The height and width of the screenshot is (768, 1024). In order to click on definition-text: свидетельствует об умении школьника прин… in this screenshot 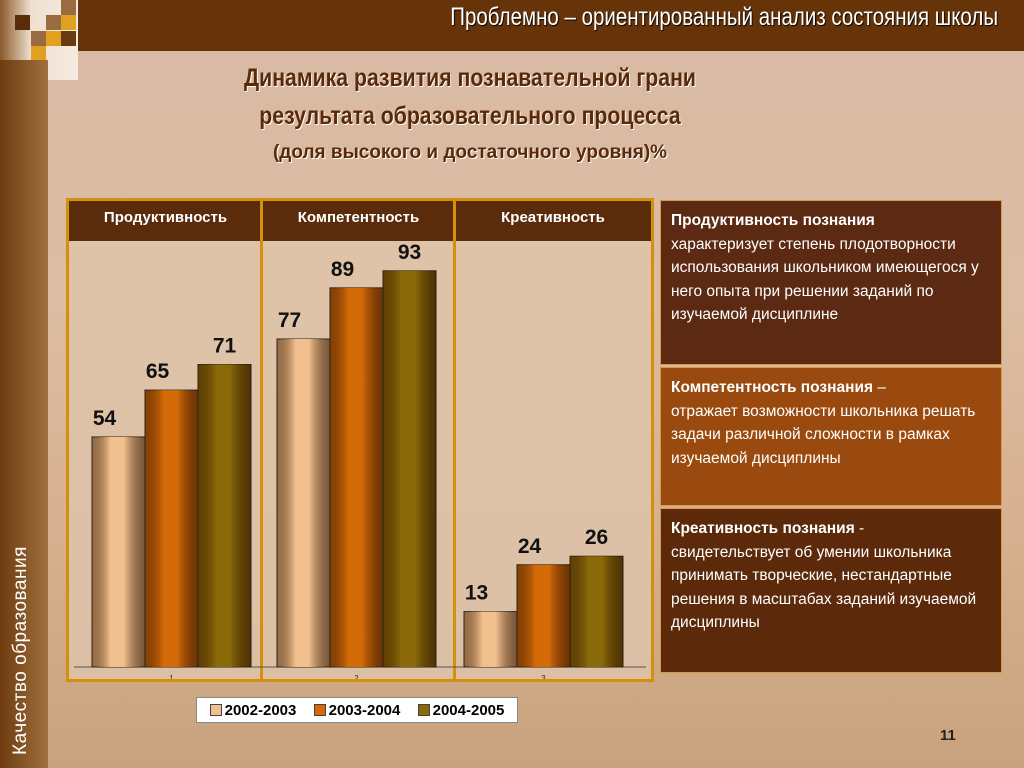, I will do `click(824, 587)`.